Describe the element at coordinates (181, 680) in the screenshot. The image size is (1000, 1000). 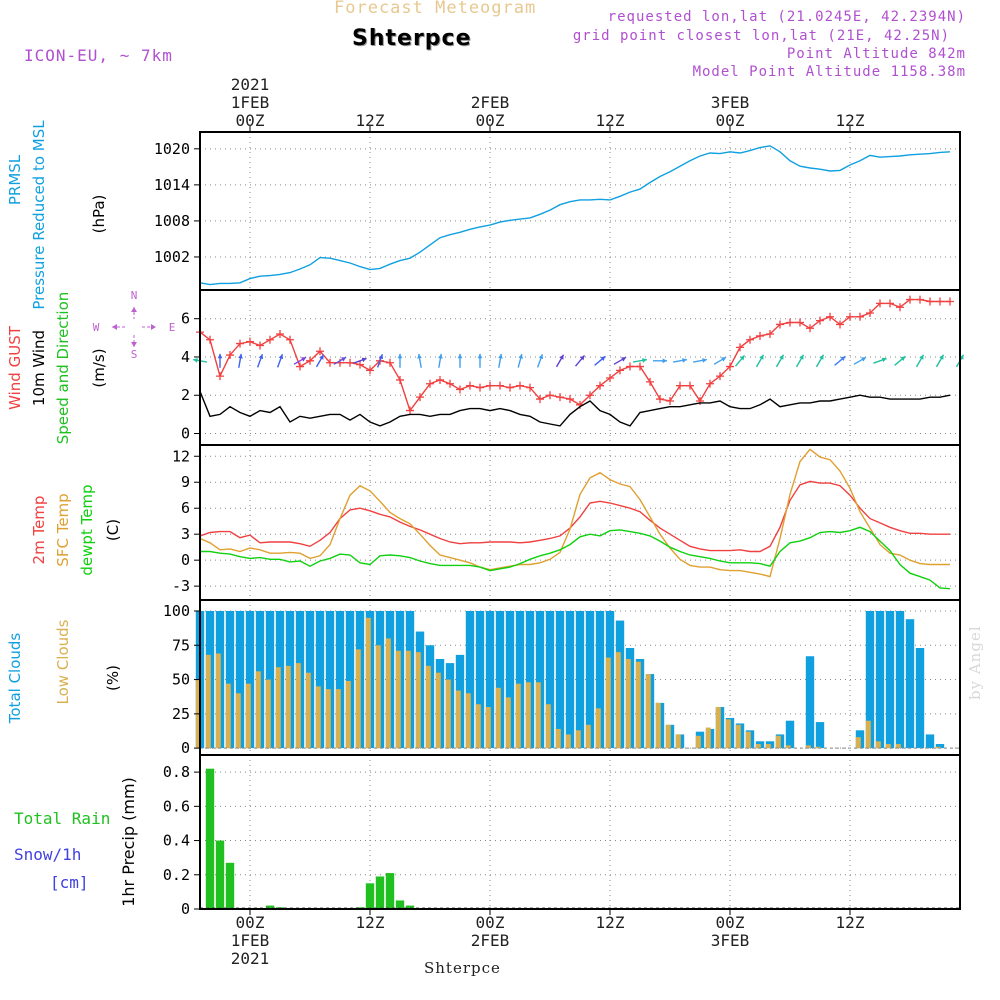
I see `clouds-tick-label: 50` at that location.